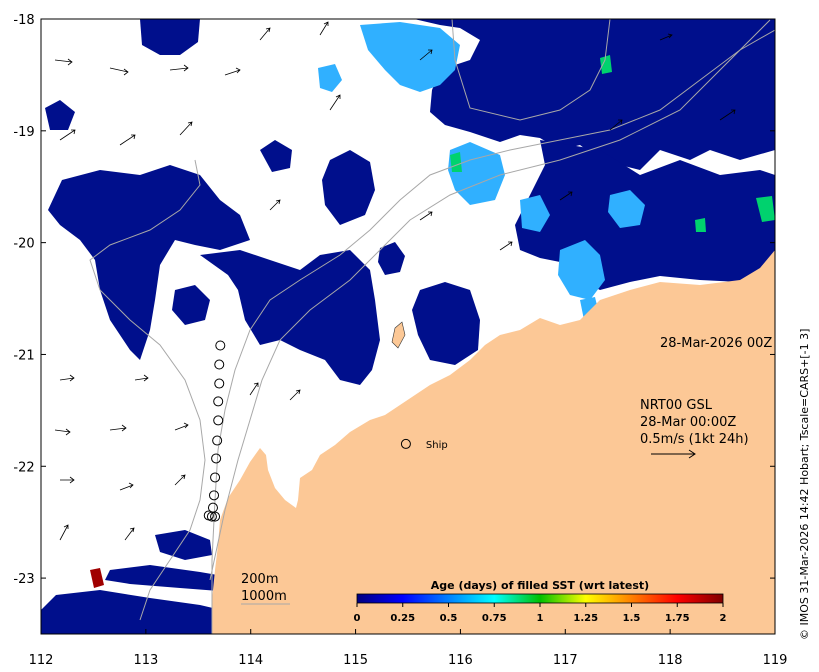 This screenshot has height=672, width=819. Describe the element at coordinates (23, 467) in the screenshot. I see `y-tick-label: -22` at that location.